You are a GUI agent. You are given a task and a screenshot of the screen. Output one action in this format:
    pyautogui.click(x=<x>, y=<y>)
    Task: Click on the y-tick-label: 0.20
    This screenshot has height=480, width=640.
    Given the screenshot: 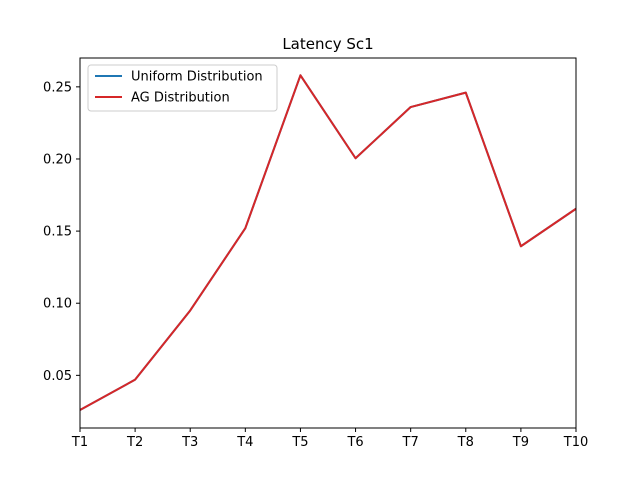 What is the action you would take?
    pyautogui.click(x=57, y=159)
    